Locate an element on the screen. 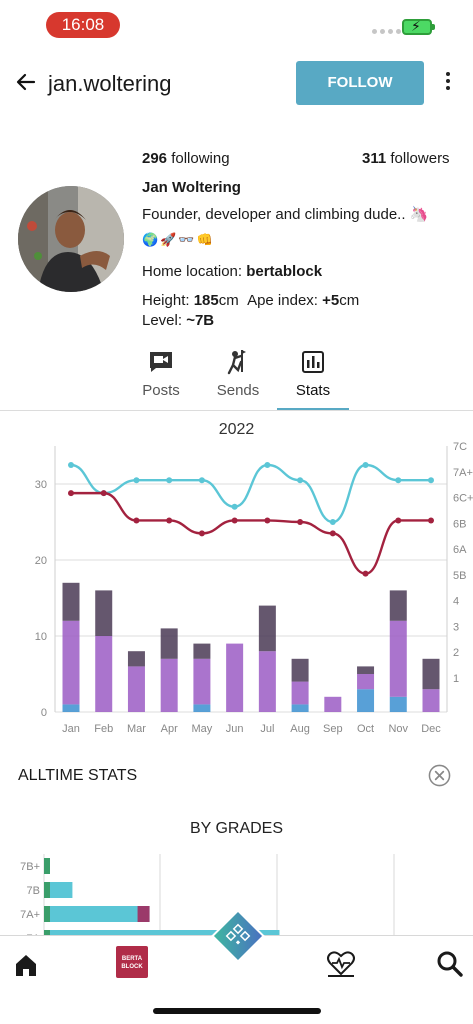 The image size is (473, 1024). x-tick-label: Jan is located at coordinates (71, 729).